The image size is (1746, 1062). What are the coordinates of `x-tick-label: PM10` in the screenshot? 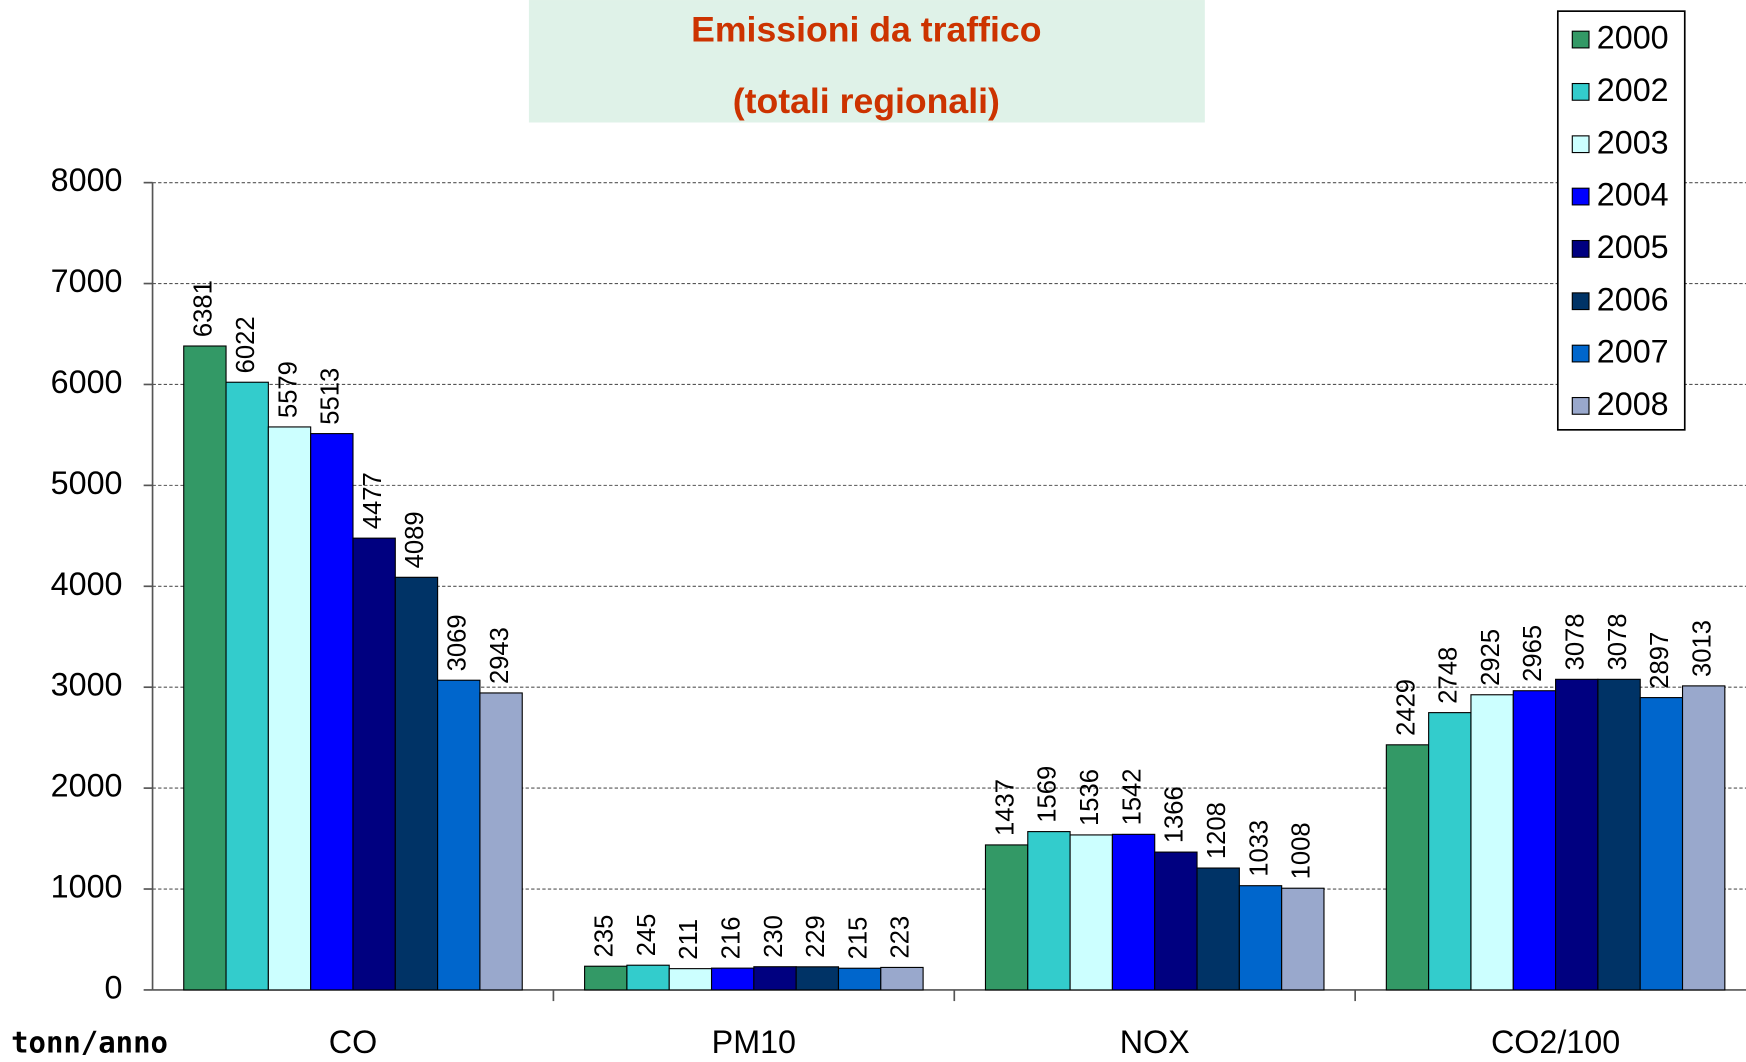 It's located at (754, 1042).